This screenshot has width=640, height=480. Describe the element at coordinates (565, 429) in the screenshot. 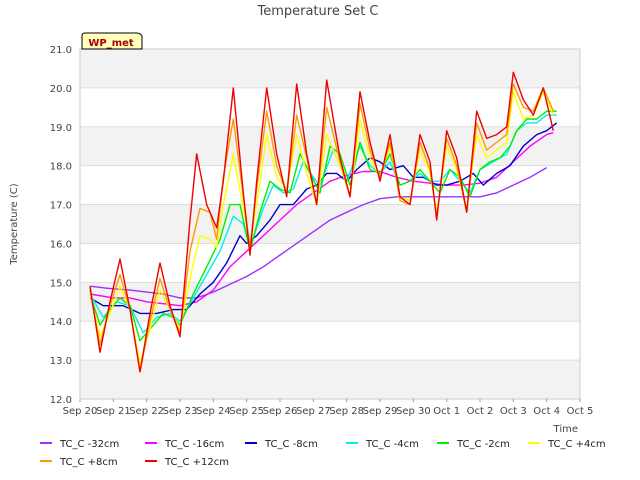

I see `x-axis-label: Time` at that location.